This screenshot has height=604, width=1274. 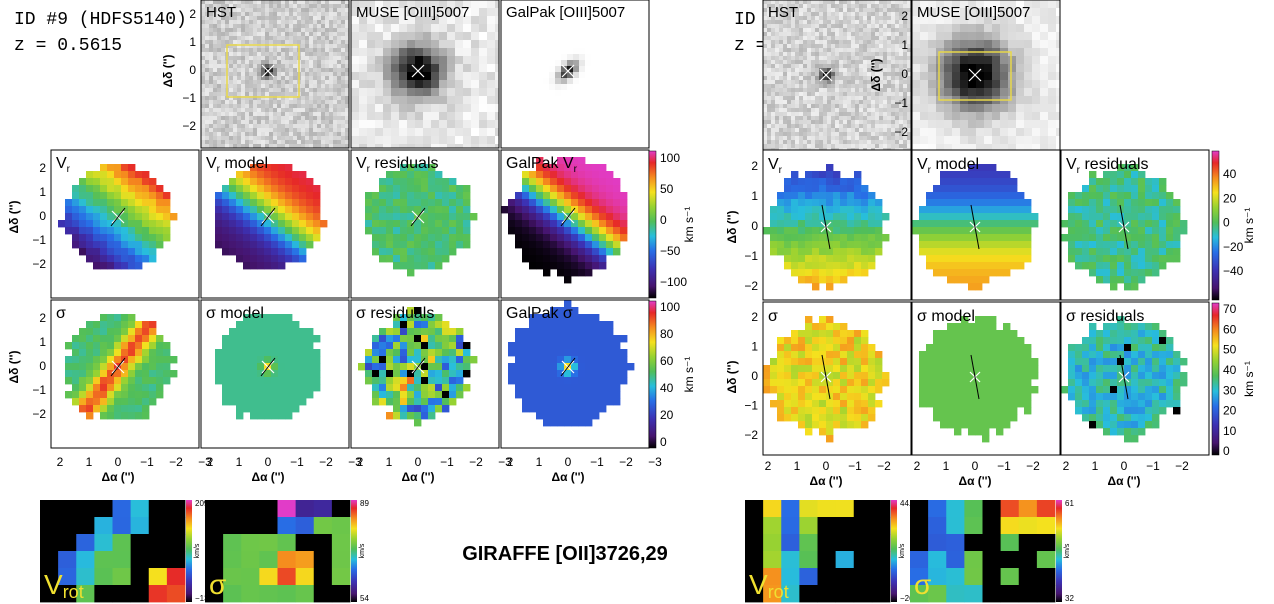 What do you see at coordinates (42, 342) in the screenshot?
I see `y-tick-label: 1` at bounding box center [42, 342].